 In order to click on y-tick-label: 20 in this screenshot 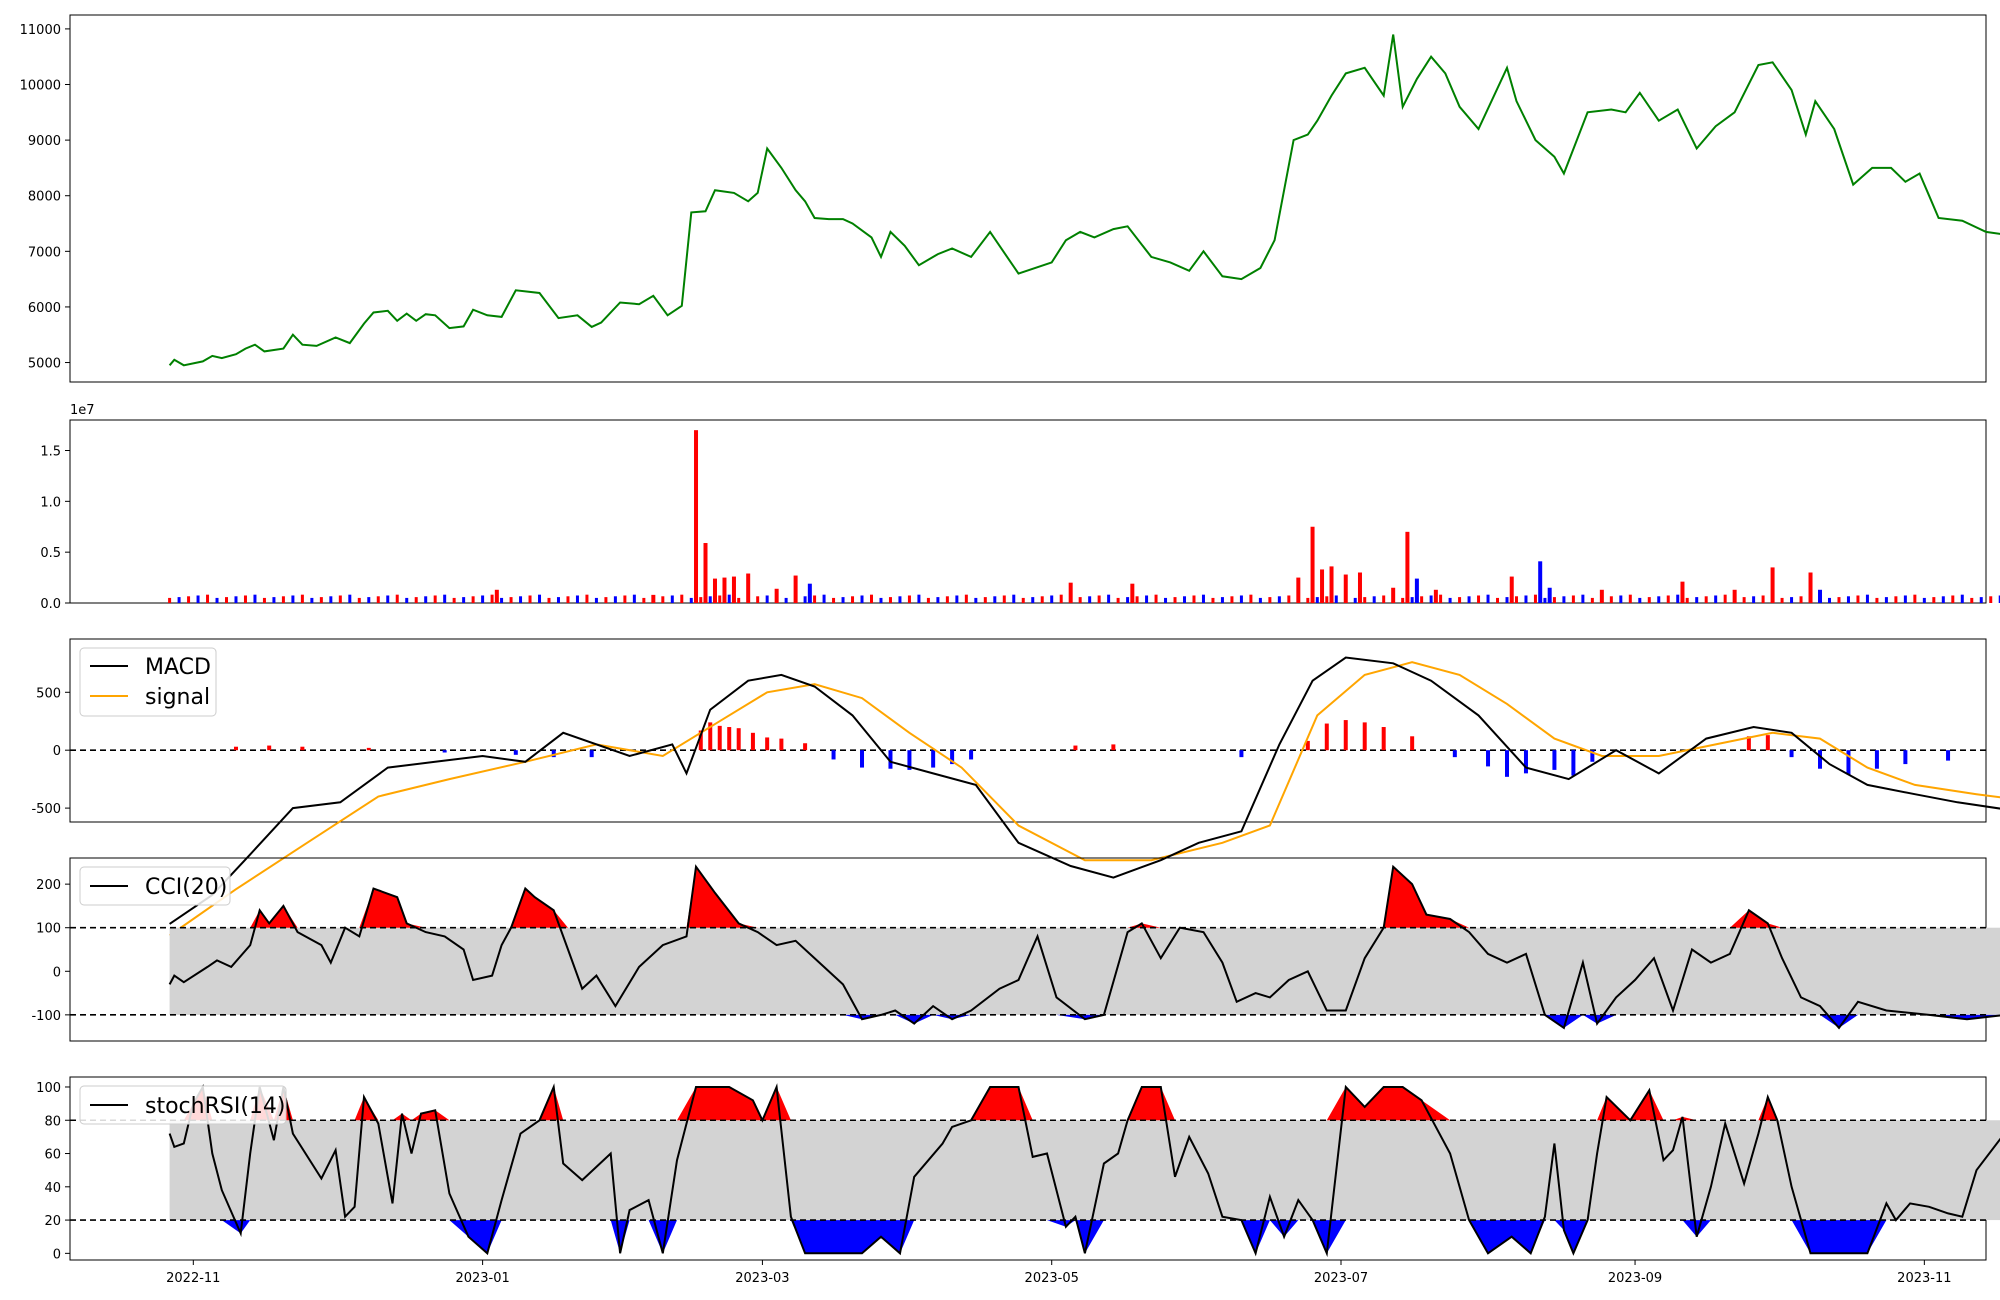, I will do `click(52, 1221)`.